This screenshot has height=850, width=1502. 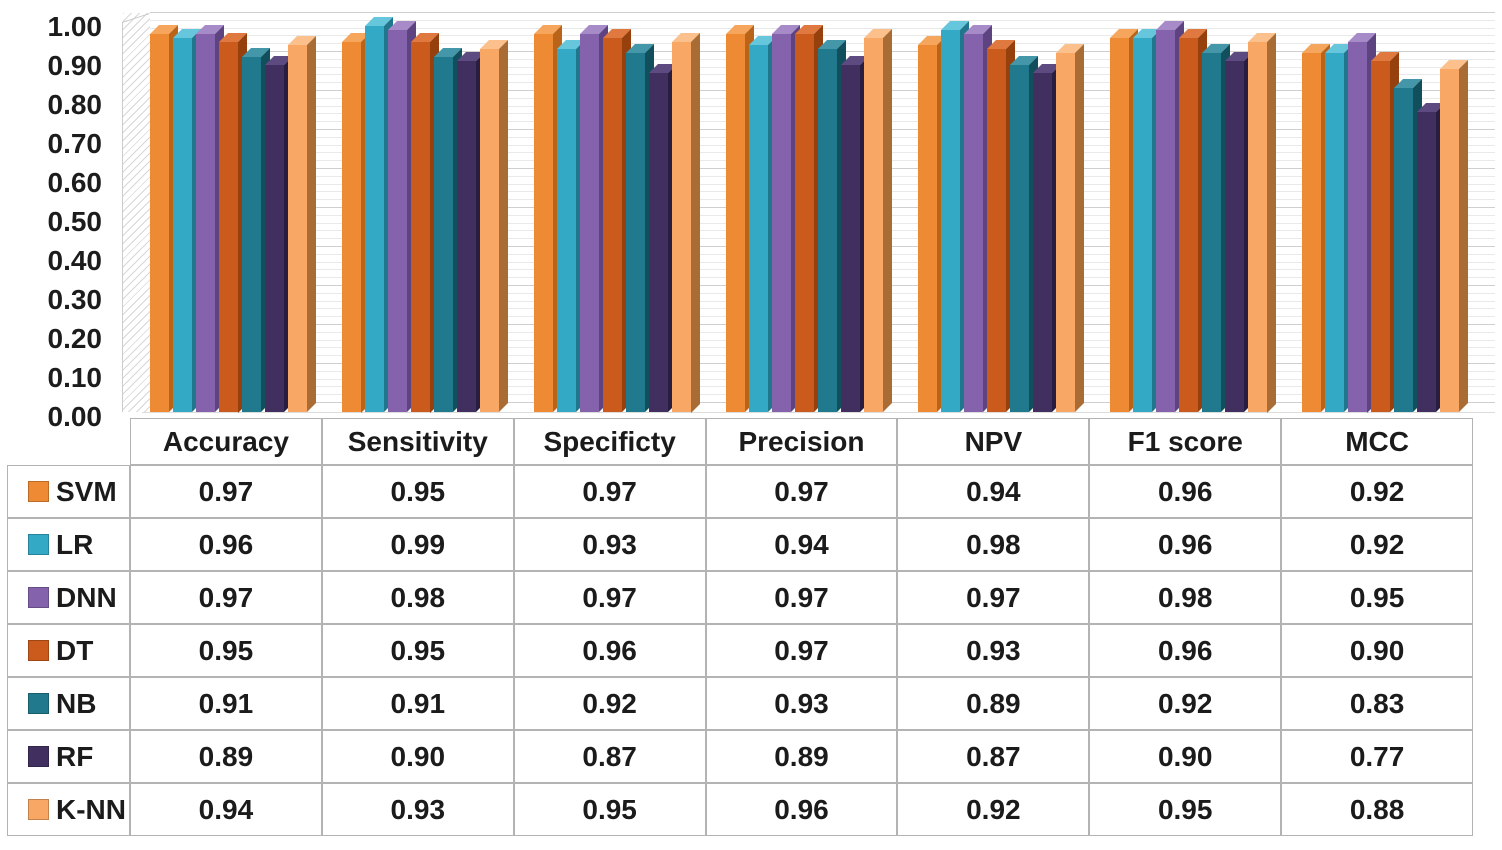 I want to click on bar-svm-specificty, so click(x=548, y=218).